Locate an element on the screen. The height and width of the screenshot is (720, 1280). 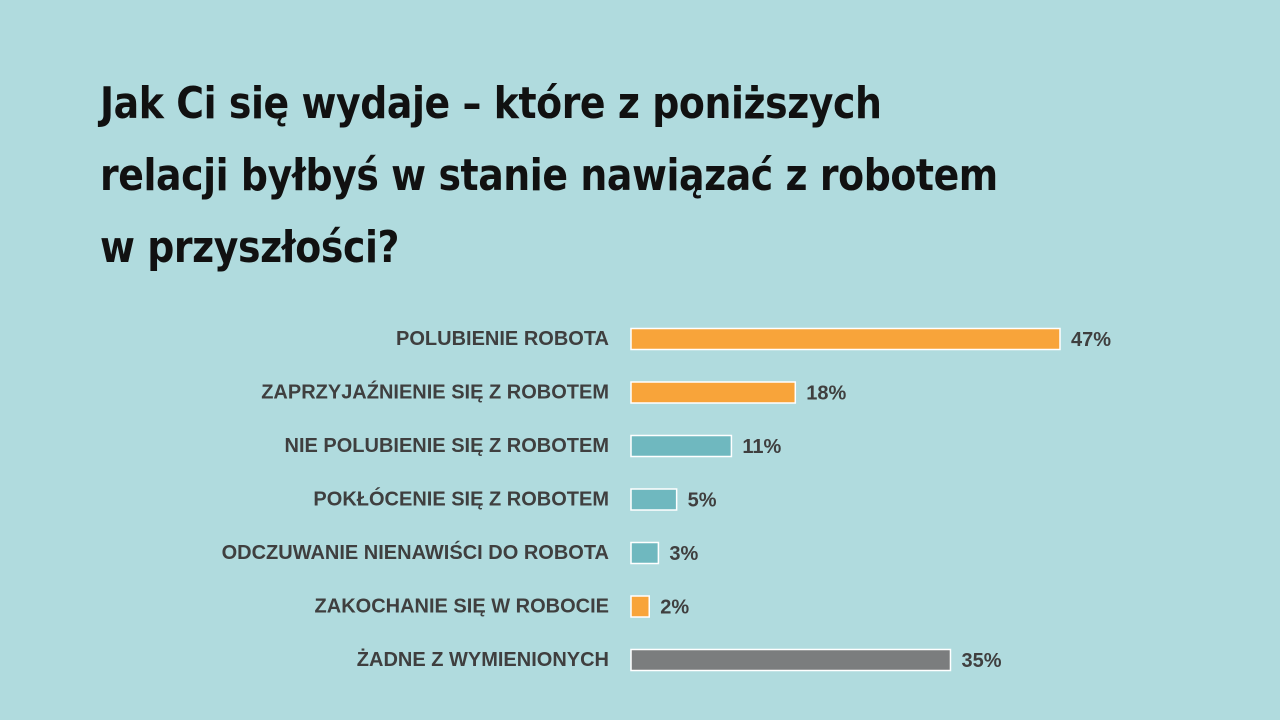
value-label: 18% is located at coordinates (826, 394).